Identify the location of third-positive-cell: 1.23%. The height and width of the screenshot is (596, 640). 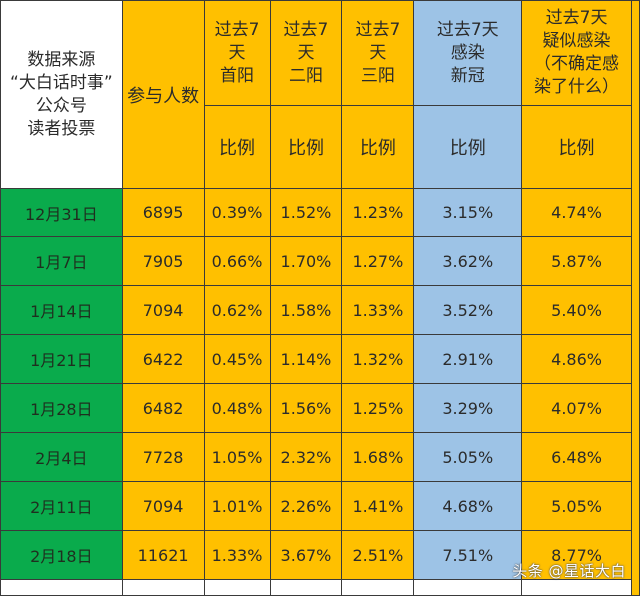
(378, 212).